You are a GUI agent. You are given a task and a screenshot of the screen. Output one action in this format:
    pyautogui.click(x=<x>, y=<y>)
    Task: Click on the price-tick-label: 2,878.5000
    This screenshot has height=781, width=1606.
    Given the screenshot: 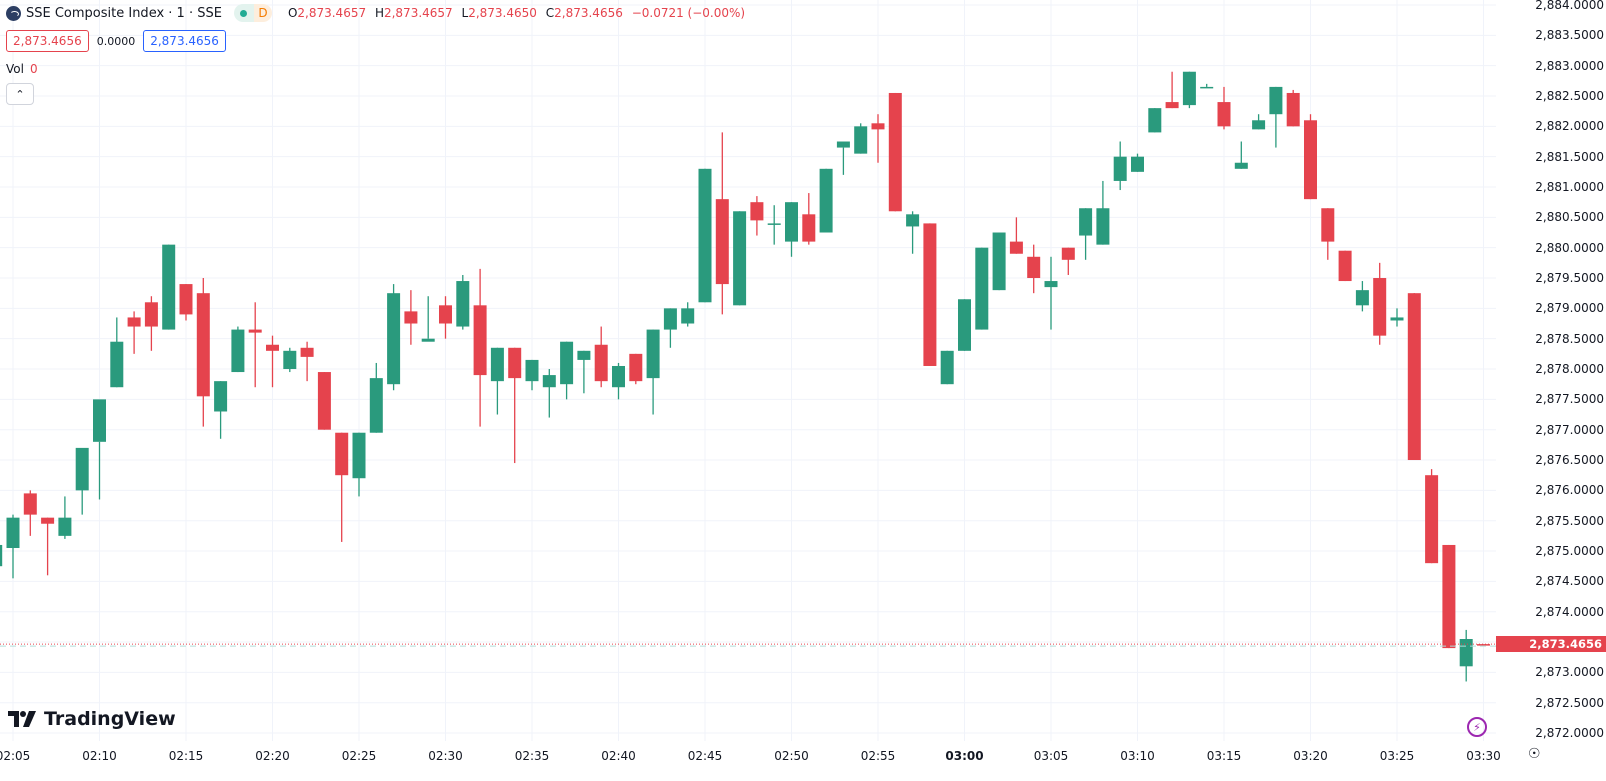 What is the action you would take?
    pyautogui.click(x=1569, y=338)
    